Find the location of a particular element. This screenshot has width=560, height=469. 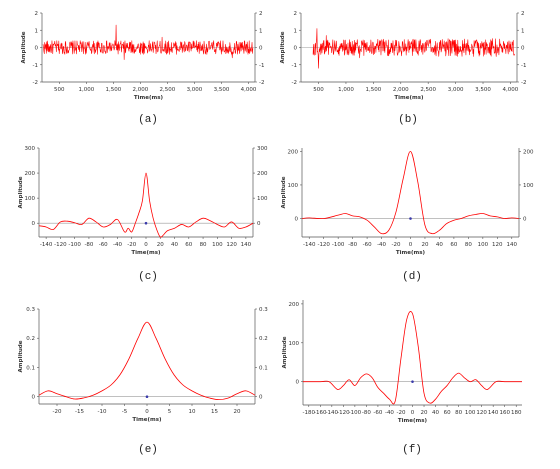

x-tick-label: 2,000 is located at coordinates (401, 90).